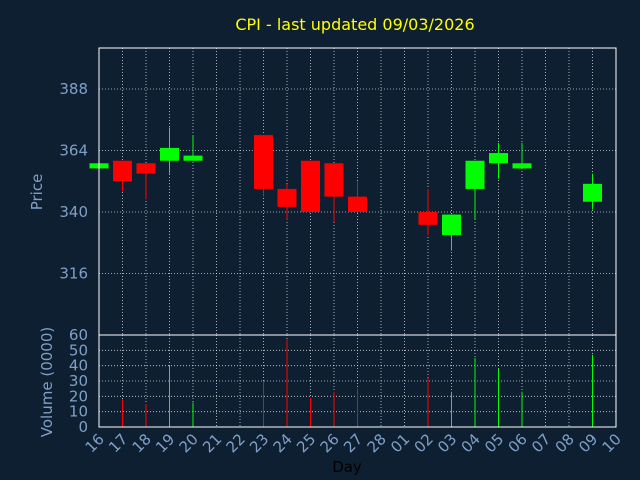  I want to click on volume-tick-label: 60, so click(78, 335).